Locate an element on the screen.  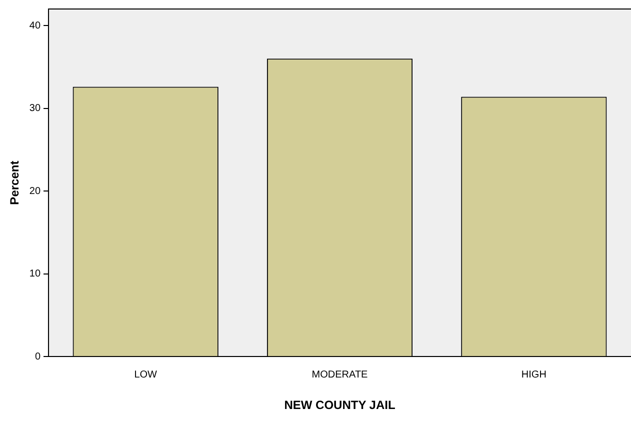
y-tick-label: 20 is located at coordinates (35, 191).